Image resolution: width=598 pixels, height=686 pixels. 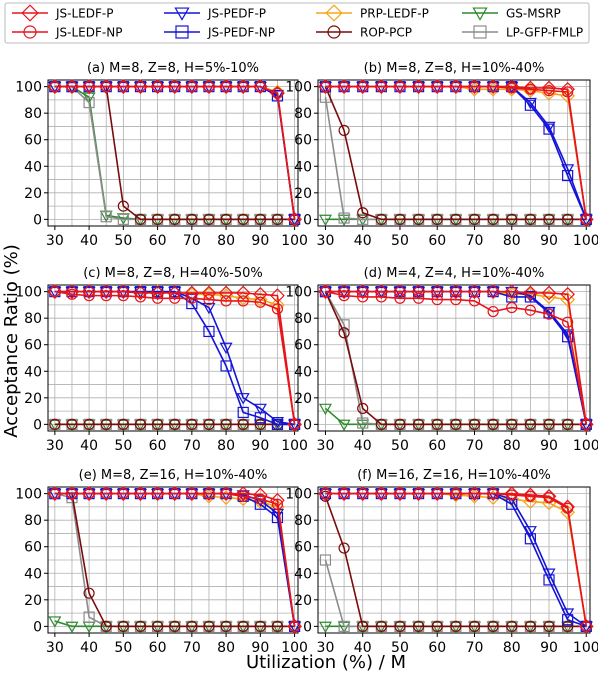 What do you see at coordinates (303, 167) in the screenshot?
I see `y-tick-label: 40` at bounding box center [303, 167].